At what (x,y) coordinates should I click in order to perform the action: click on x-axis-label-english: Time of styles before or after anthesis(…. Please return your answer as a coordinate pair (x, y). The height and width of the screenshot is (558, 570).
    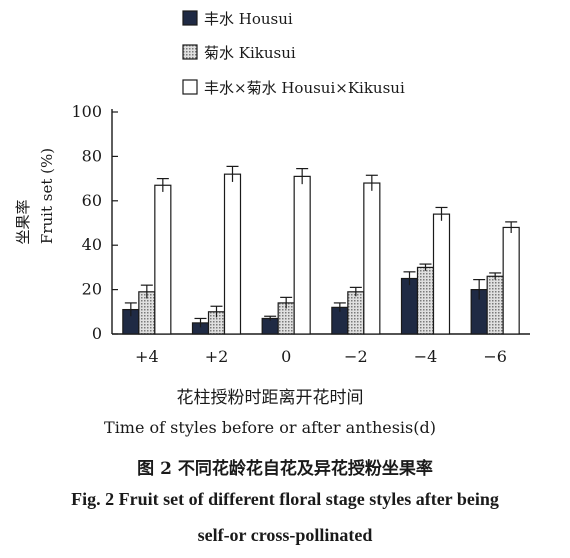
    Looking at the image, I should click on (270, 427).